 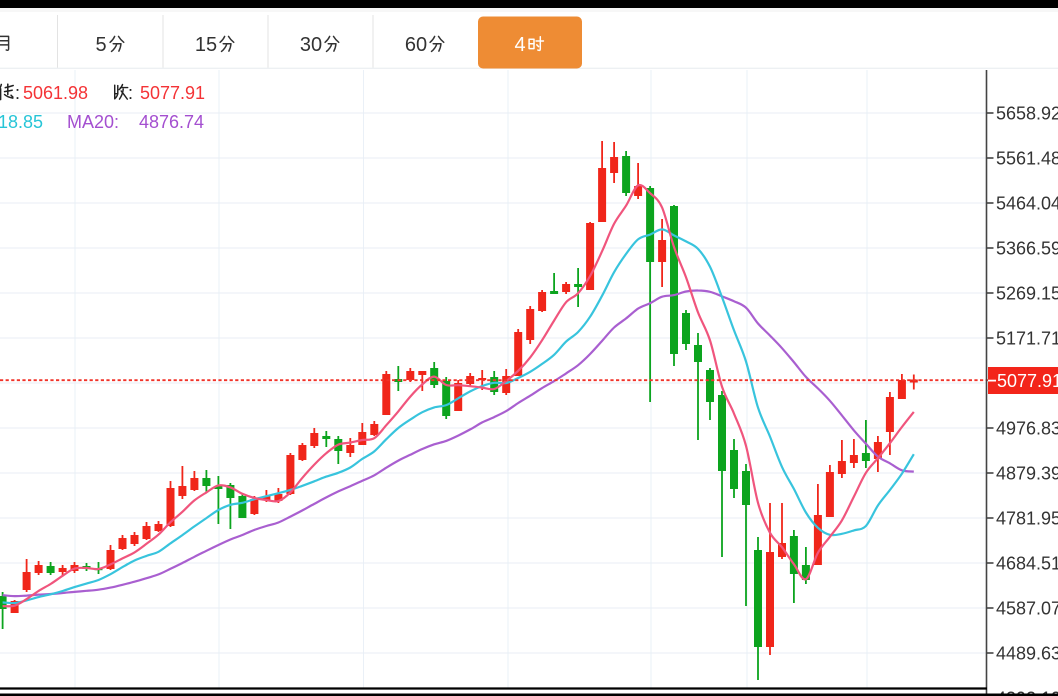 What do you see at coordinates (1027, 113) in the screenshot?
I see `svg-text: 5658.92` at bounding box center [1027, 113].